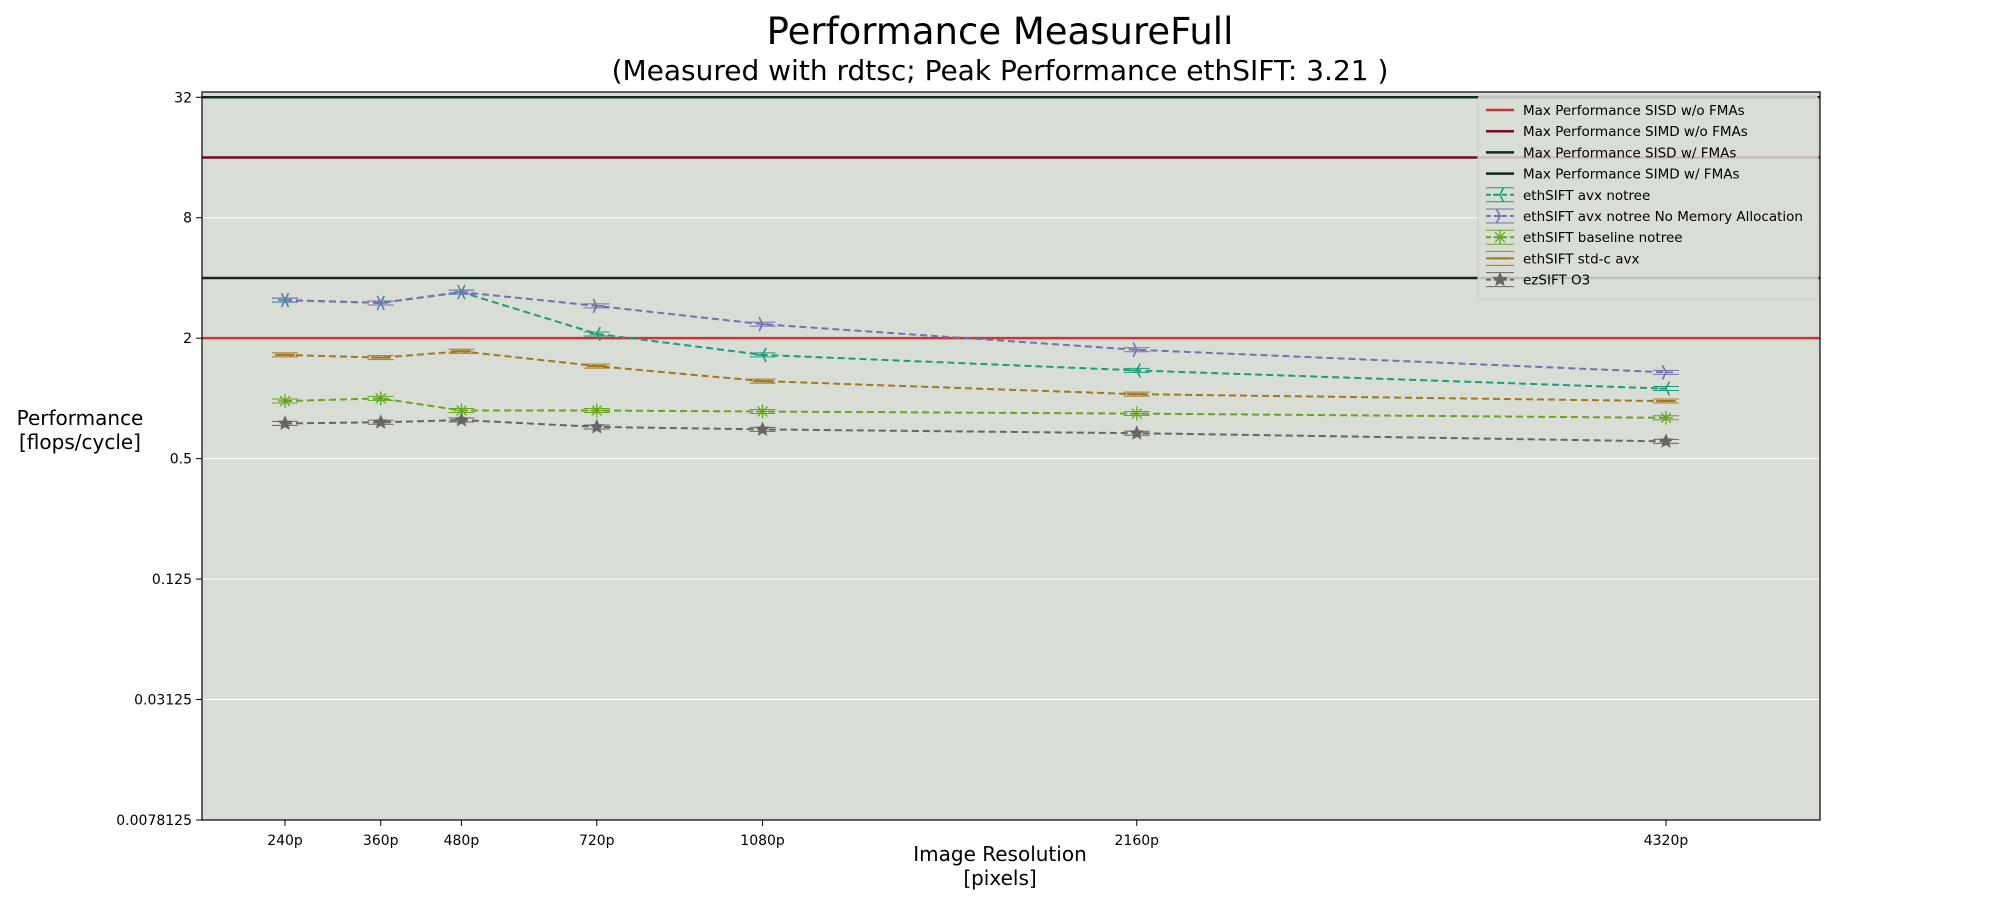 The image size is (2000, 900). Describe the element at coordinates (597, 841) in the screenshot. I see `x-tick-label: 720p` at that location.